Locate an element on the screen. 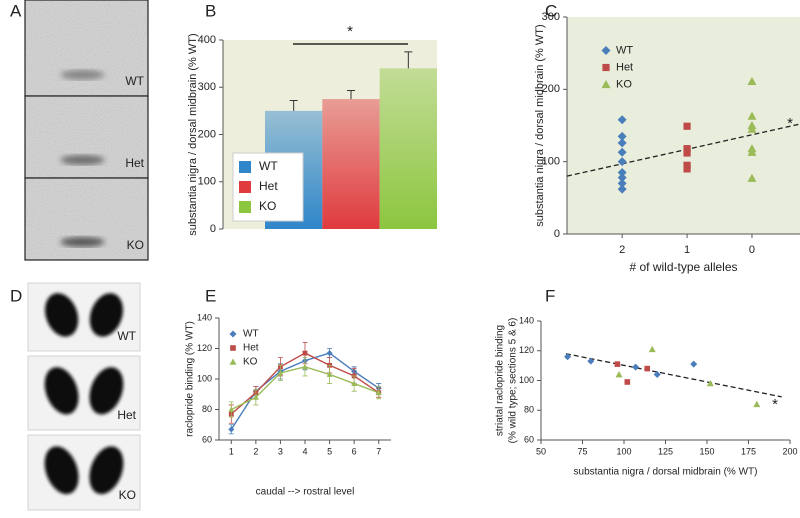 This screenshot has width=800, height=518. x-tick-label: 1 is located at coordinates (231, 451).